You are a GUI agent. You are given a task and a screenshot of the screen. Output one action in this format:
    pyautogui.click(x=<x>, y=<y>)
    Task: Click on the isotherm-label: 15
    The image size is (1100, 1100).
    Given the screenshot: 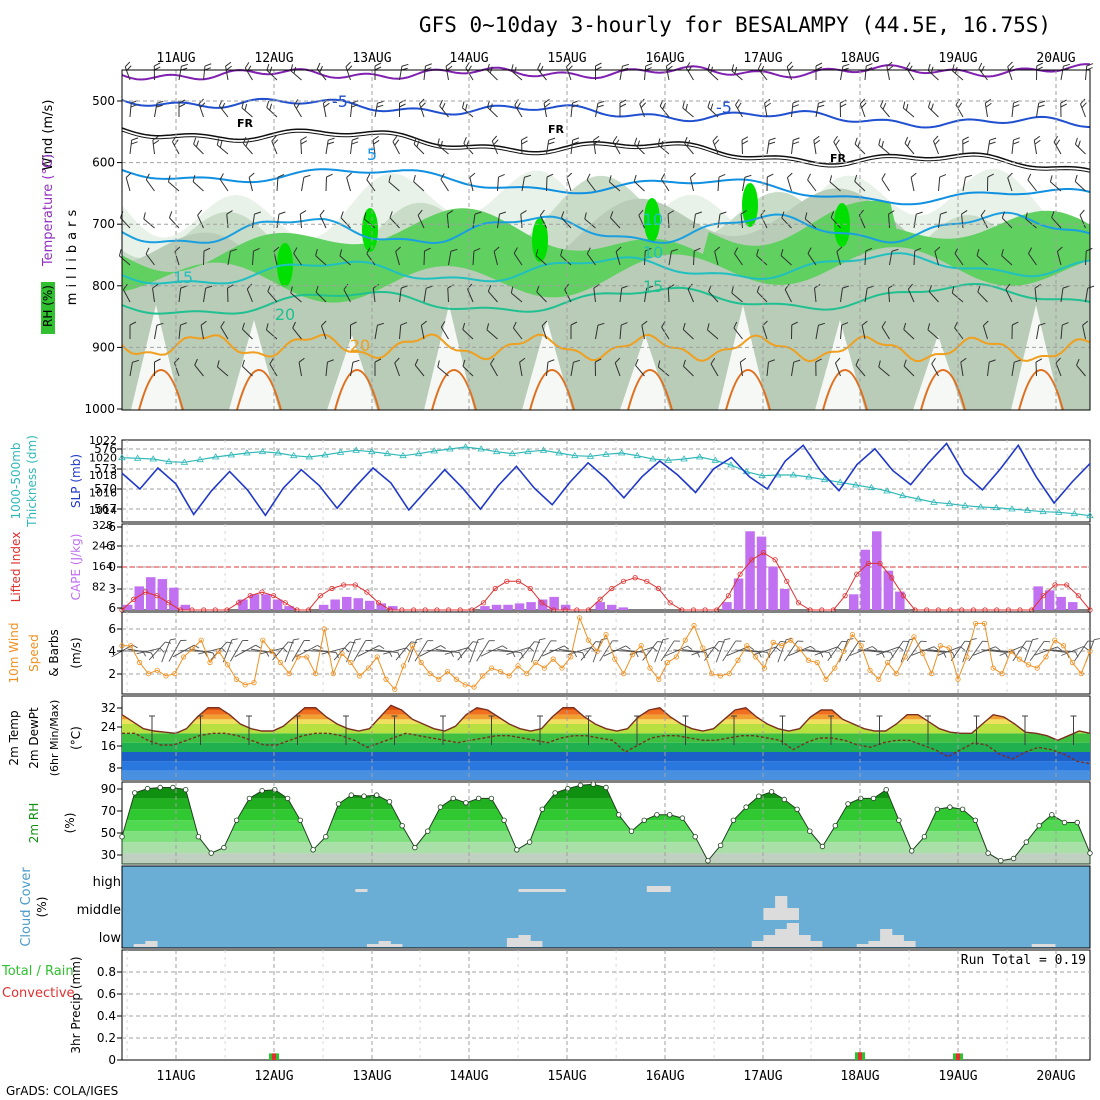 What is the action you would take?
    pyautogui.click(x=183, y=277)
    